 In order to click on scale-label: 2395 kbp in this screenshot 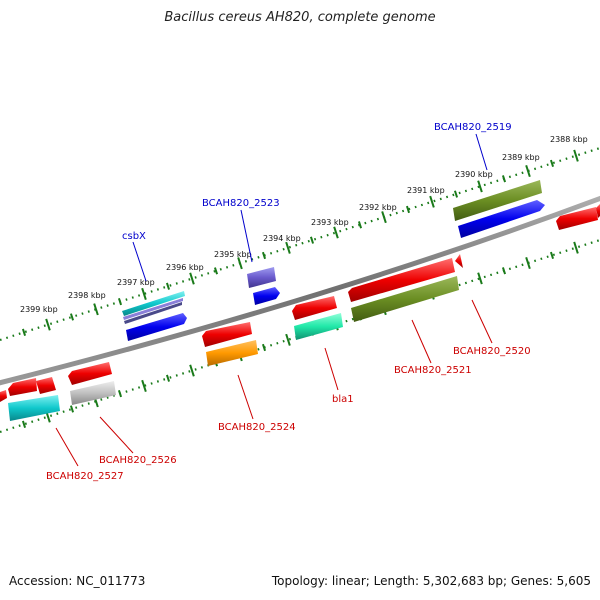, I will do `click(233, 254)`.